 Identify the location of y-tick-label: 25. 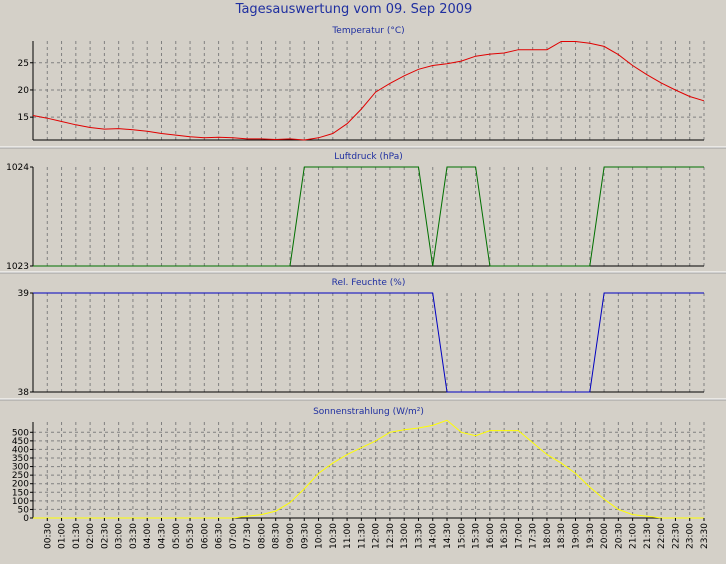
(23, 64).